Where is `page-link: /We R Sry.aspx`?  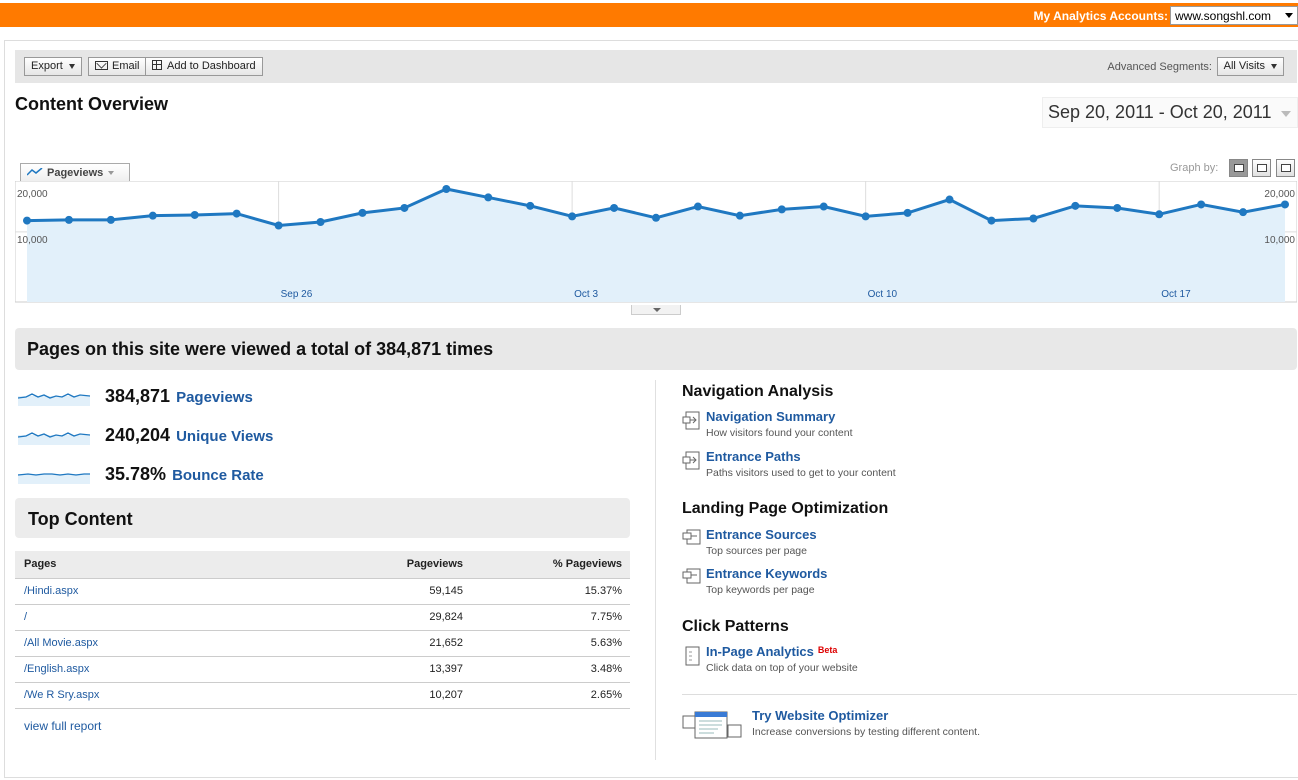
page-link: /We R Sry.aspx is located at coordinates (62, 695).